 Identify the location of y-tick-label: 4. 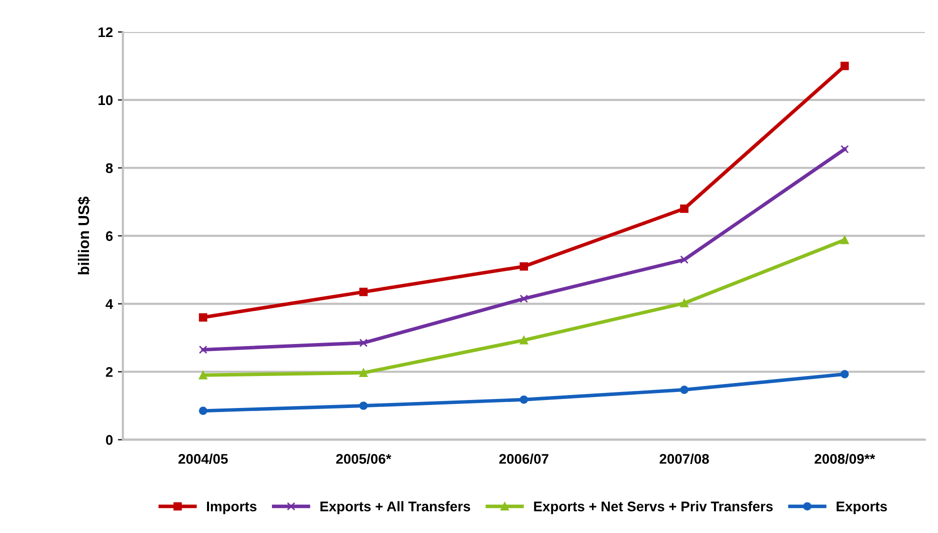
(110, 304).